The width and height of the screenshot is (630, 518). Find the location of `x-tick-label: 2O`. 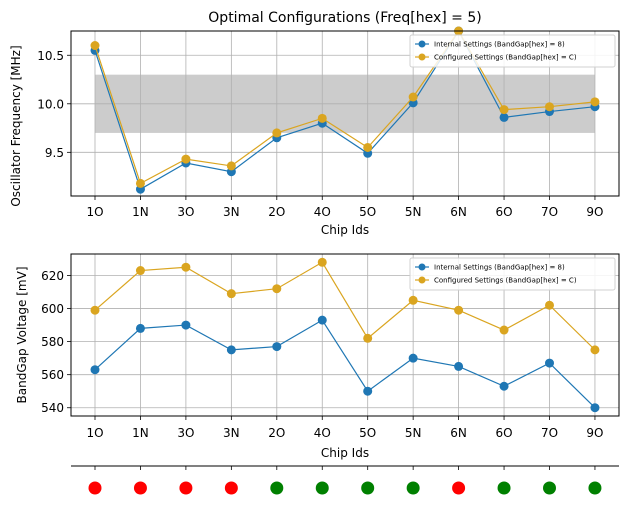

x-tick-label: 2O is located at coordinates (276, 212).